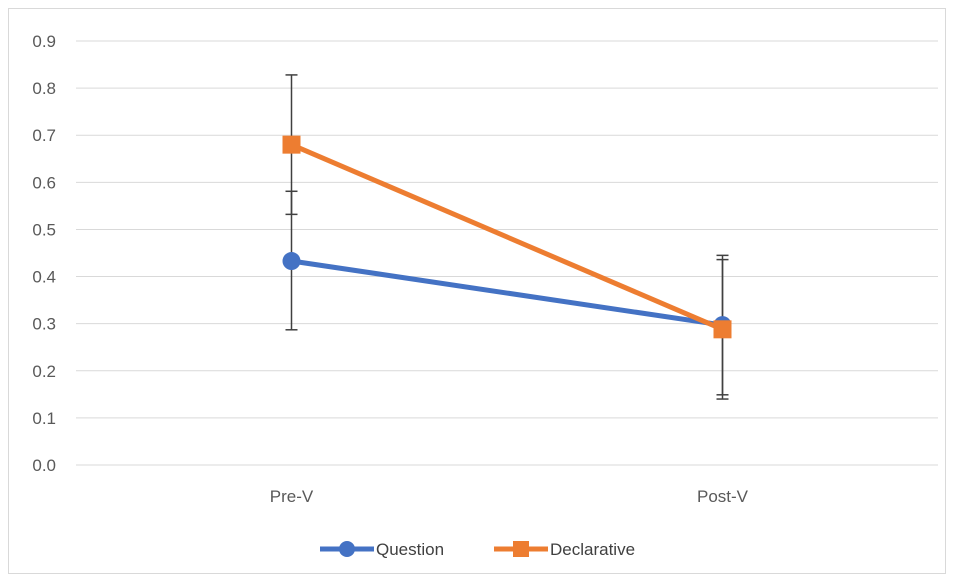 The image size is (955, 581). I want to click on y-tick-label: 0.8, so click(44, 88).